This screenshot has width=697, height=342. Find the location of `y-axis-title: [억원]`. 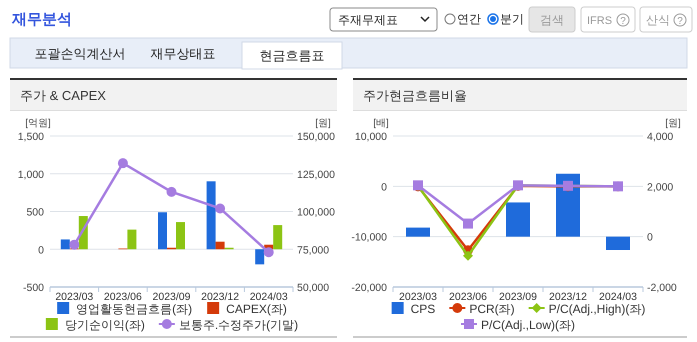

y-axis-title: [억원] is located at coordinates (38, 123).